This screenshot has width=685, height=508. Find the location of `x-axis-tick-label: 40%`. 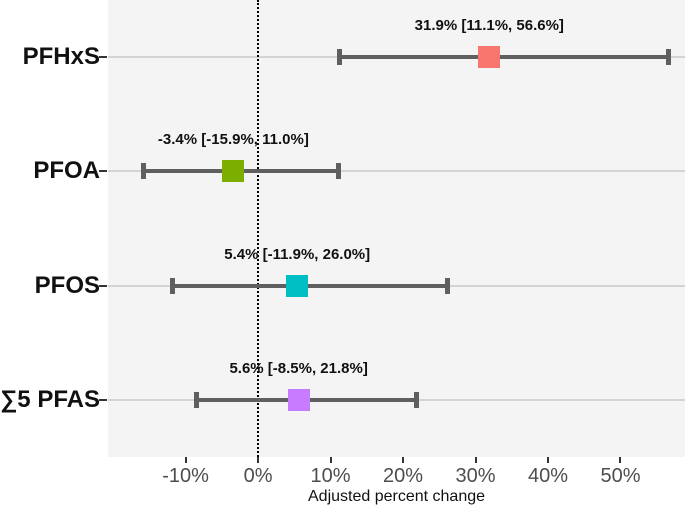

x-axis-tick-label: 40% is located at coordinates (547, 476).